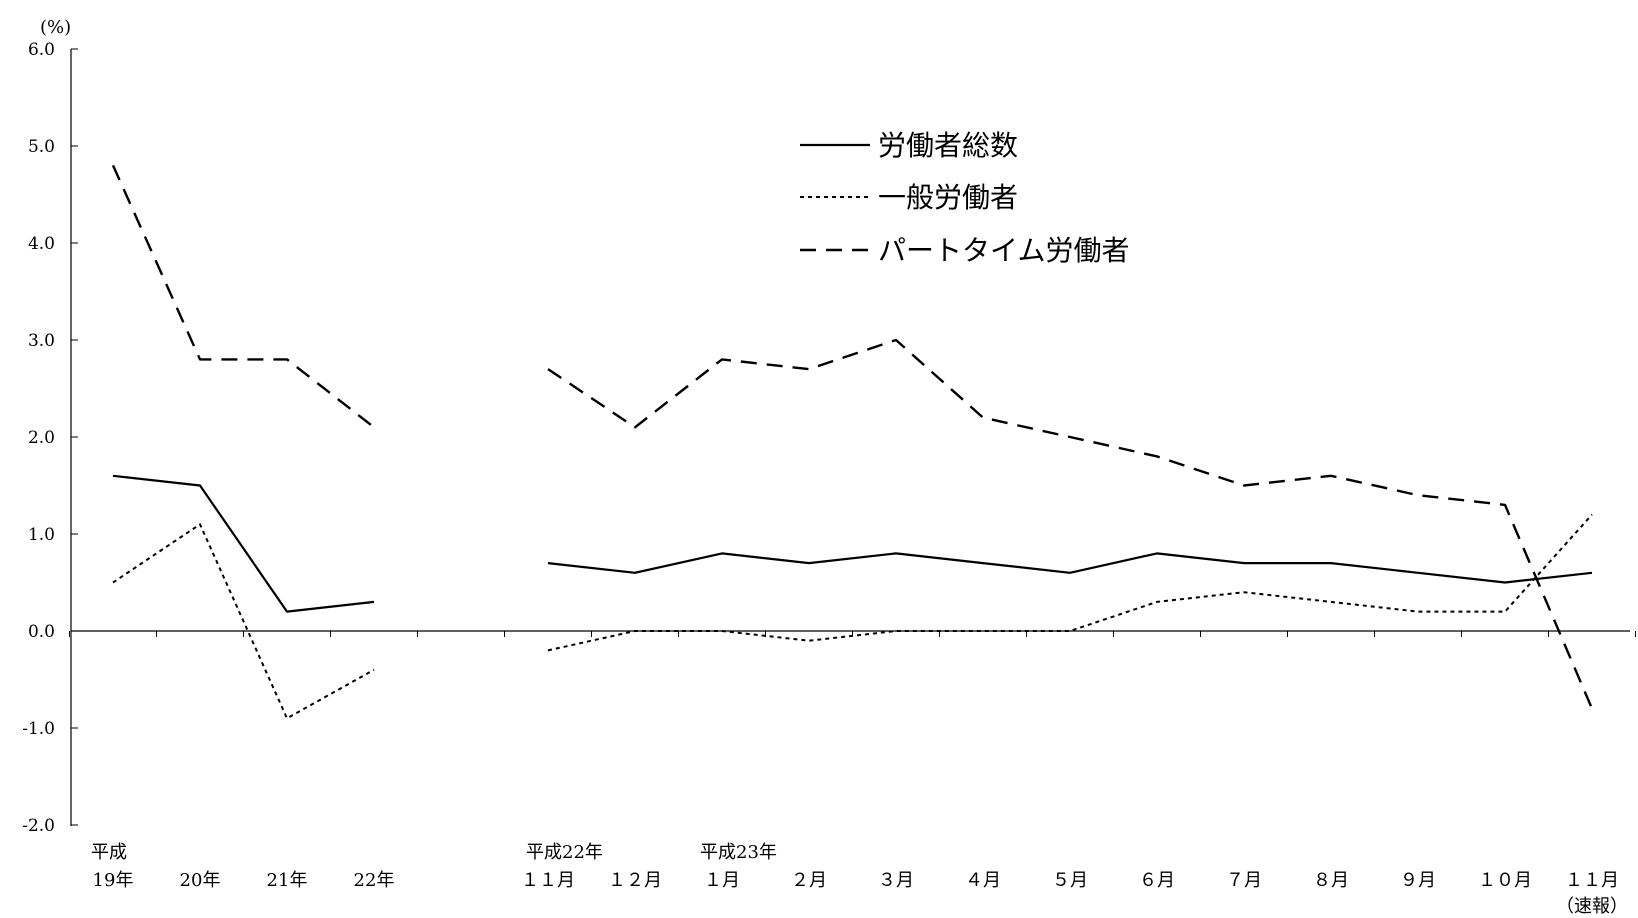 This screenshot has width=1638, height=918. What do you see at coordinates (1592, 906) in the screenshot?
I see `x-tick-label-note: （速報）` at bounding box center [1592, 906].